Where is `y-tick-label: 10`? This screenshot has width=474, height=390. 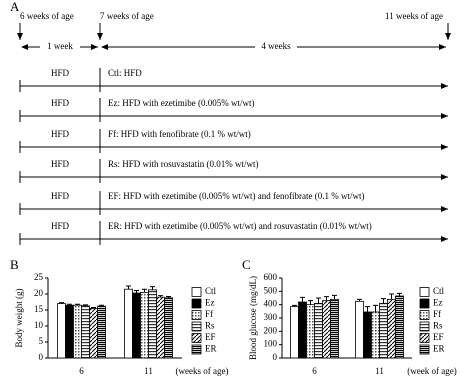 y-tick-label: 10 is located at coordinates (39, 325).